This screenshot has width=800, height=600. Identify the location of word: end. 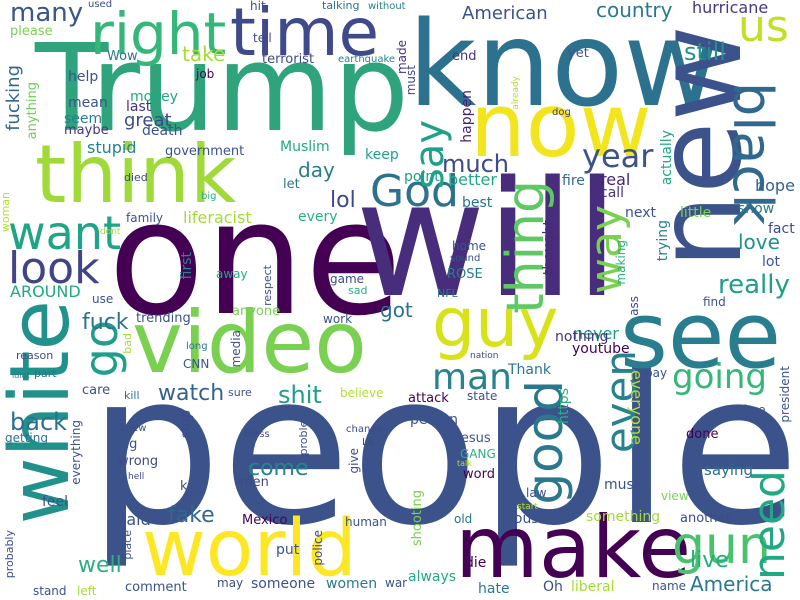
(464, 56).